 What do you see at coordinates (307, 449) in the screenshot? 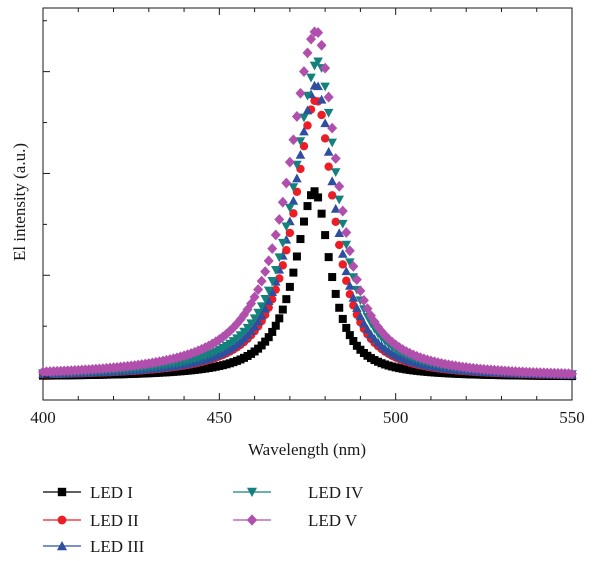
I see `x-axis-label: Wavelength (nm)` at bounding box center [307, 449].